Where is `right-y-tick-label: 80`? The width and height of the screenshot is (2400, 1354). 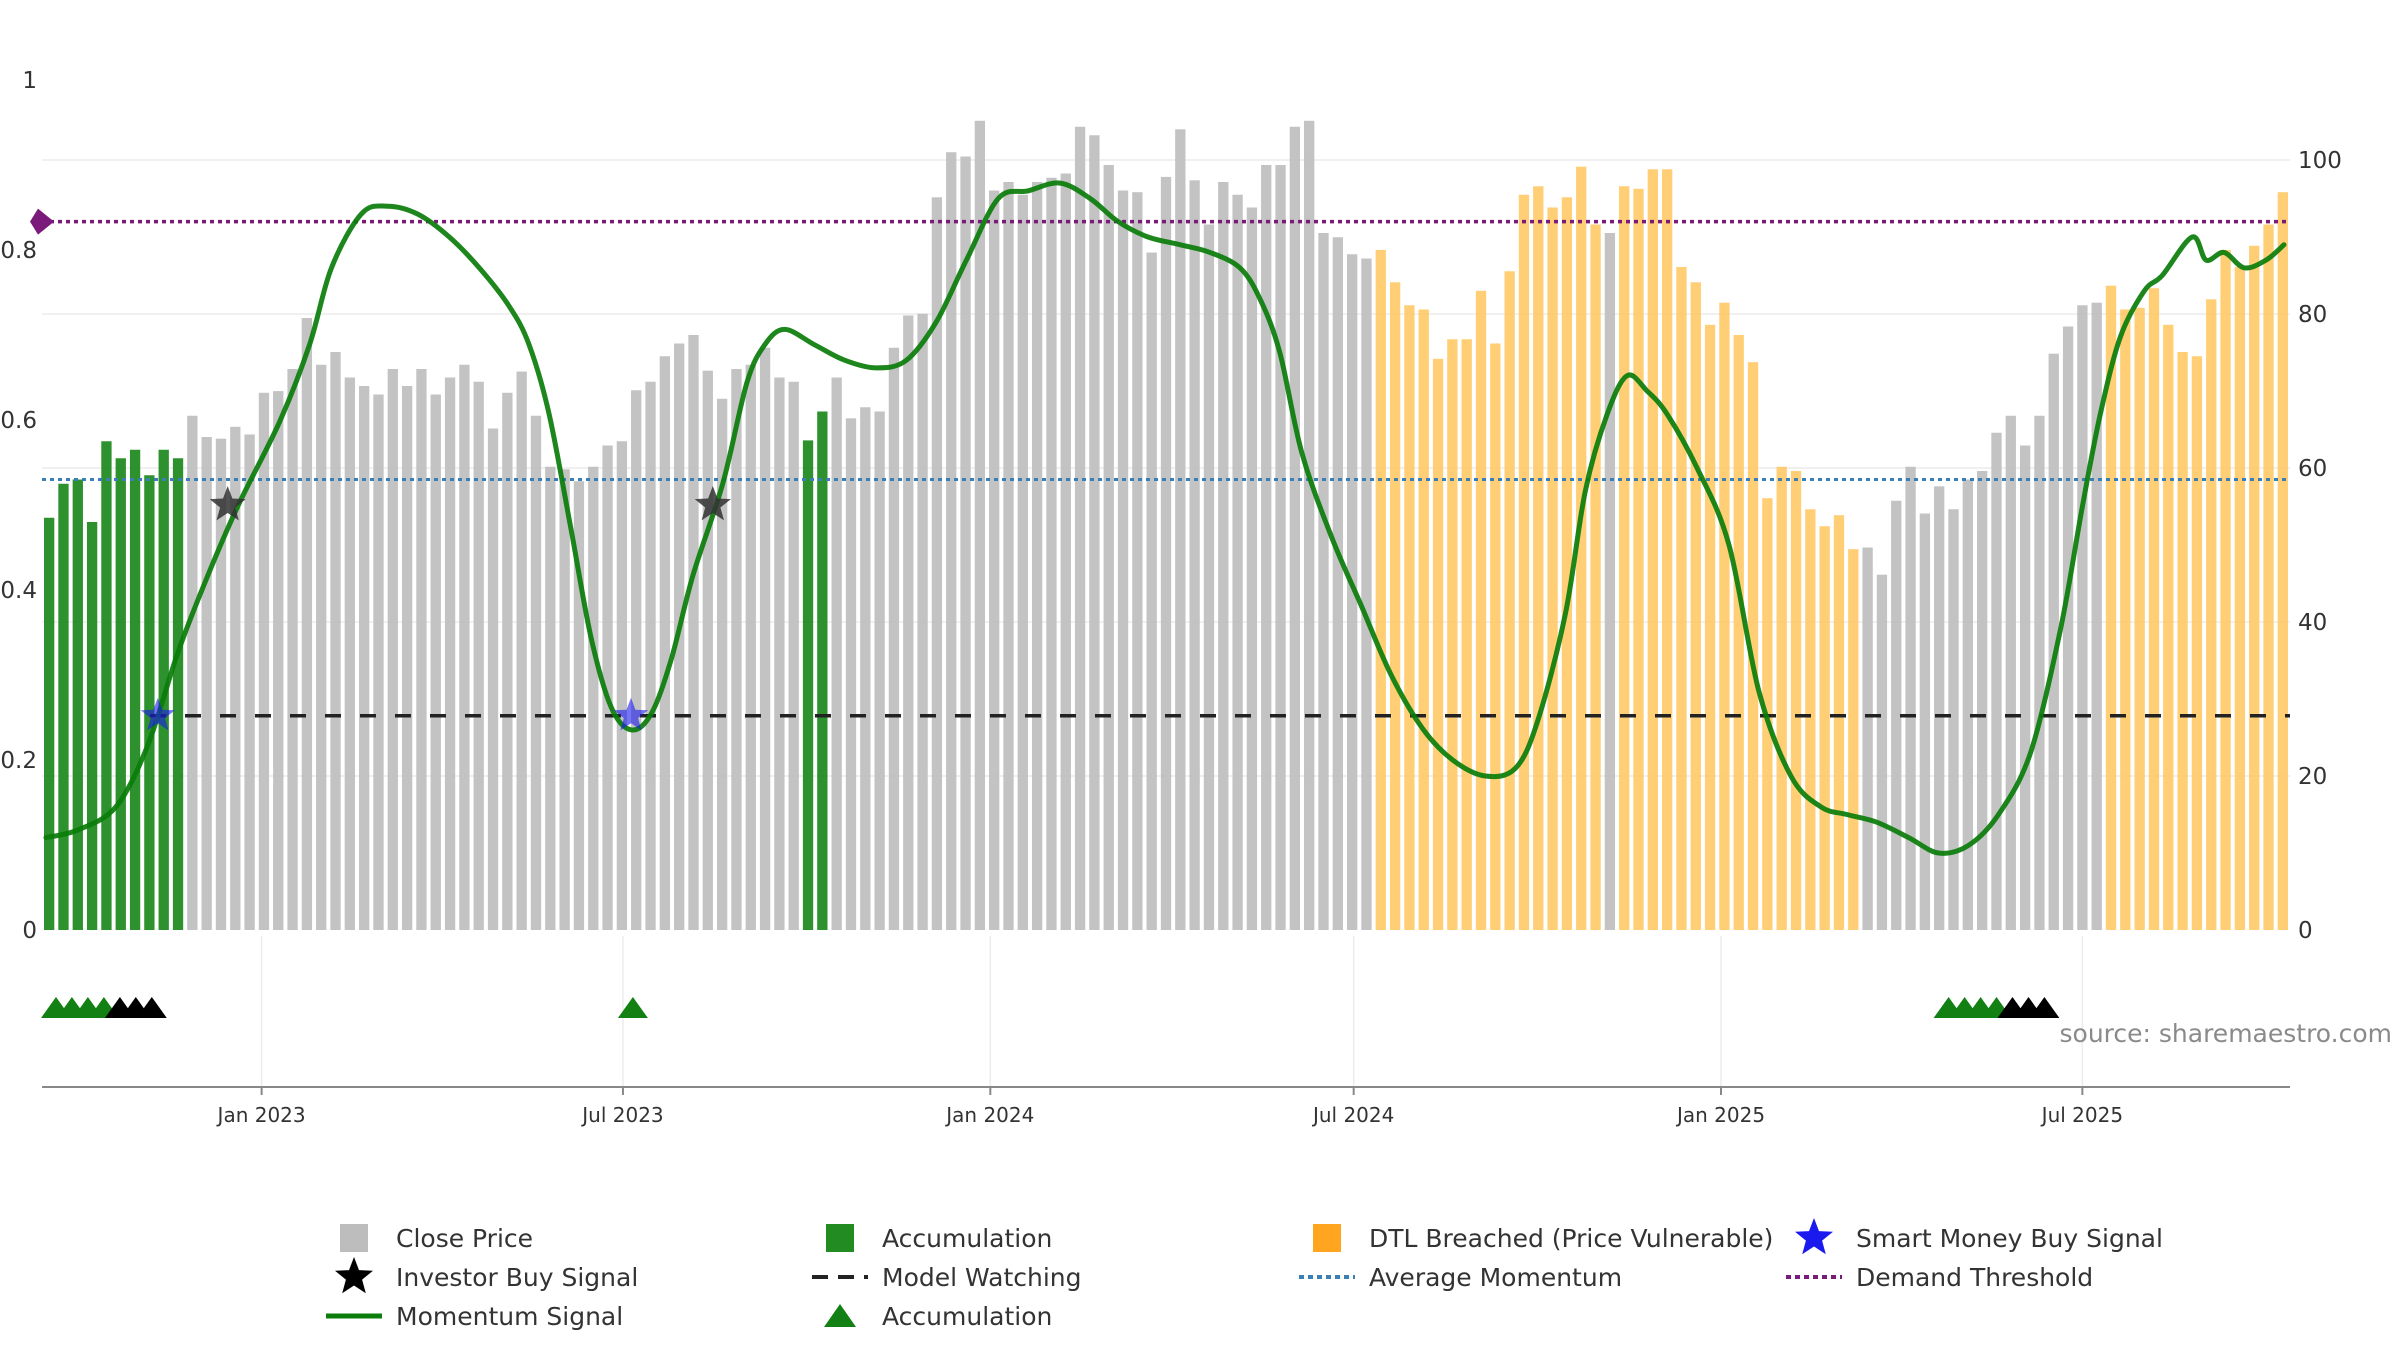 right-y-tick-label: 80 is located at coordinates (2312, 315).